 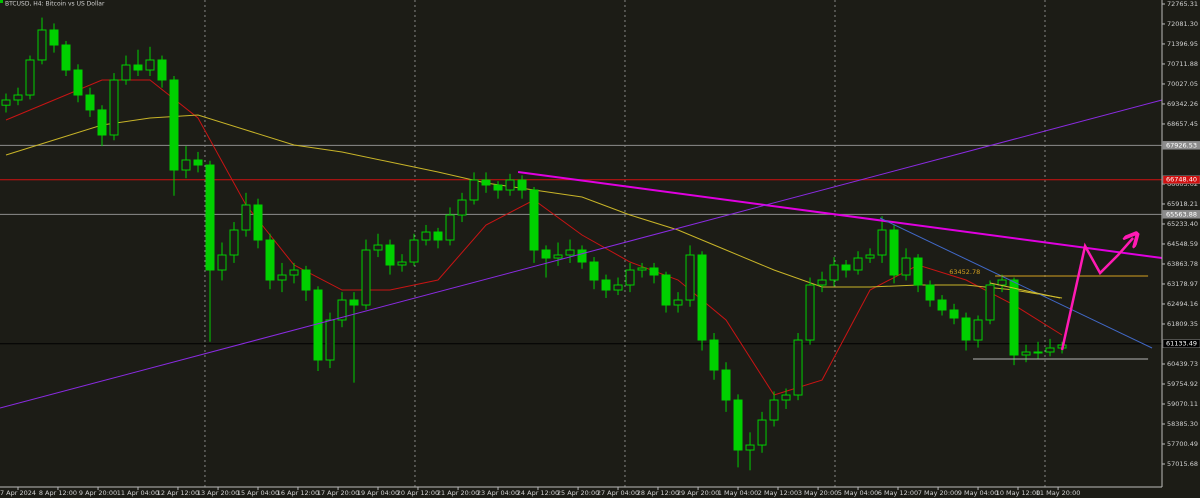 What do you see at coordinates (1182, 4) in the screenshot?
I see `y-tick-label: 72765.31` at bounding box center [1182, 4].